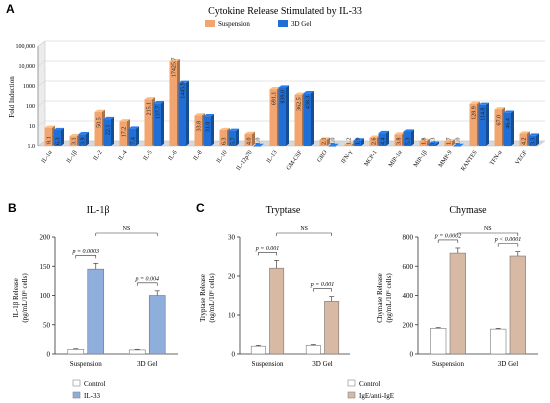  What do you see at coordinates (374, 142) in the screenshot?
I see `panel-a-data-label: 2.6` at bounding box center [374, 142].